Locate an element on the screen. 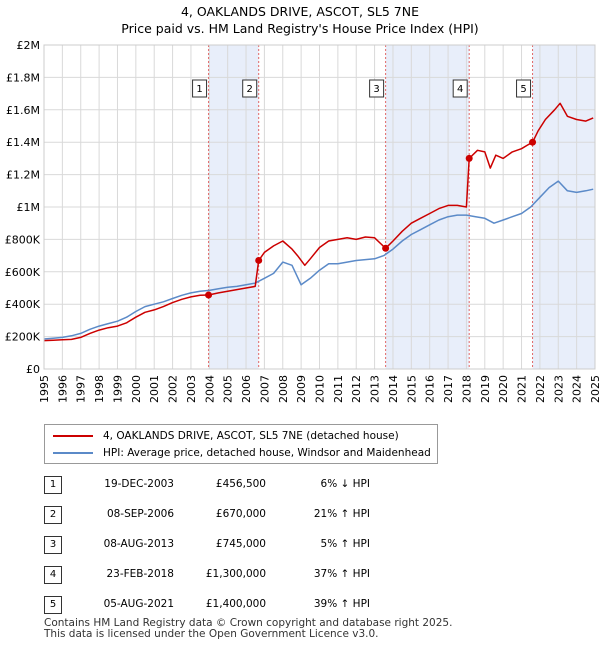 The width and height of the screenshot is (600, 650). x-tick-label: 2013 is located at coordinates (375, 389).